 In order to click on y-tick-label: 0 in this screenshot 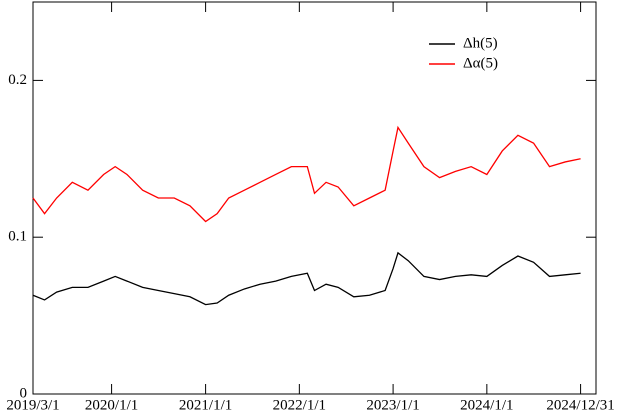, I will do `click(24, 393)`.